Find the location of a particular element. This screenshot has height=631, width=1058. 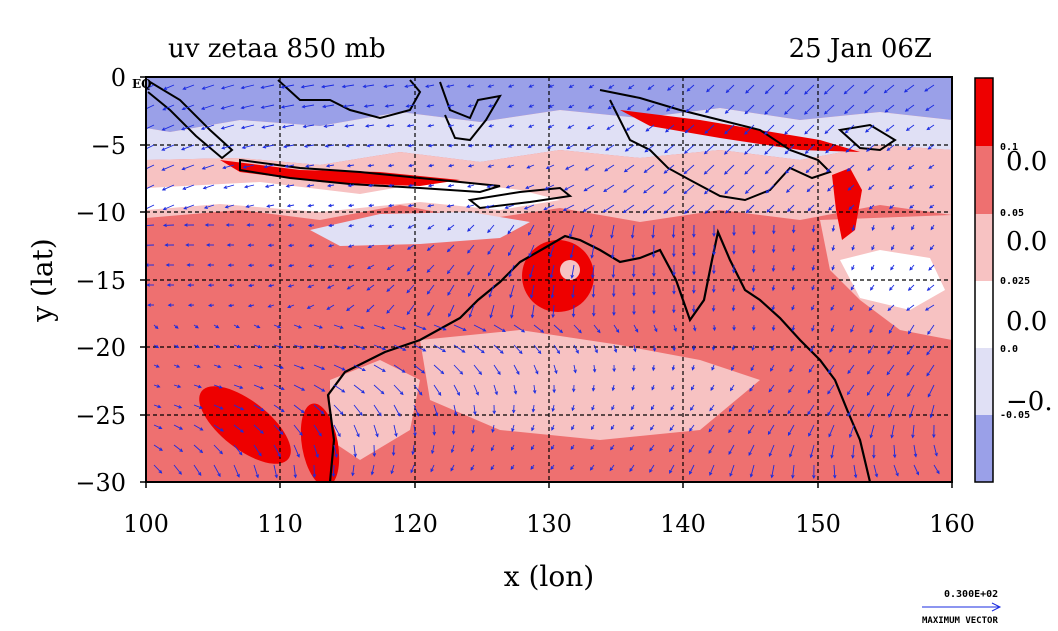

light-positive-australia is located at coordinates (590, 385).